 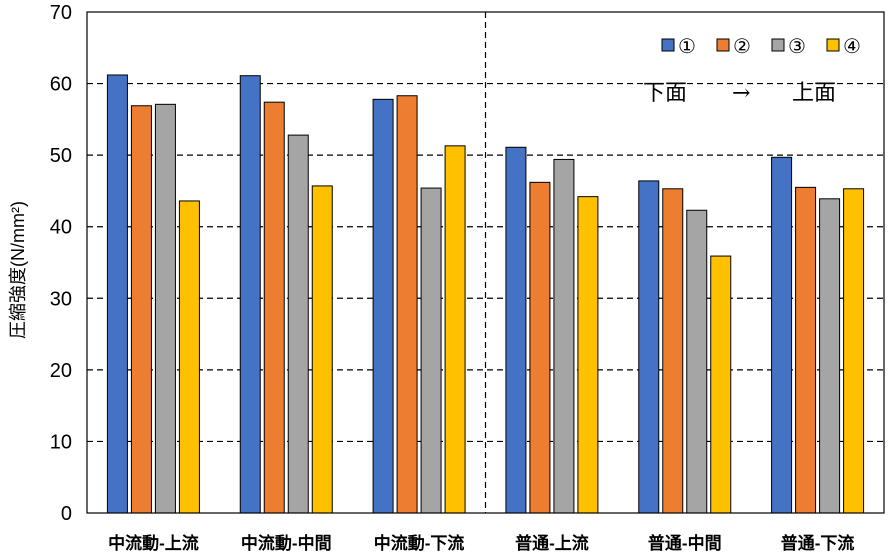 What do you see at coordinates (66, 514) in the screenshot?
I see `y-tick-label: 0` at bounding box center [66, 514].